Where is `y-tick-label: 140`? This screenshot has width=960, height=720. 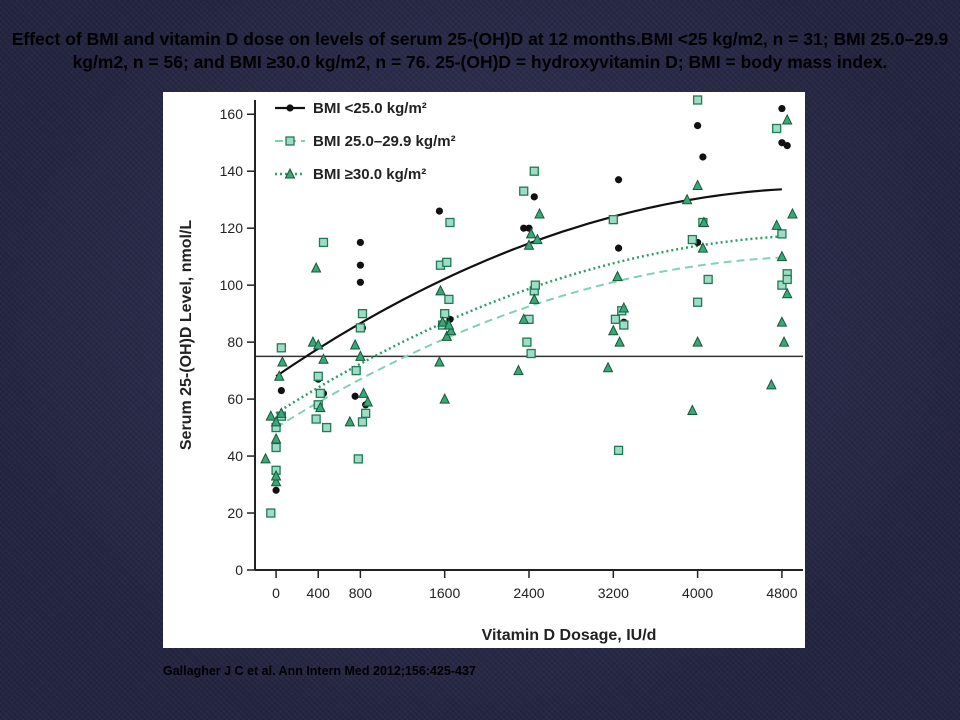
y-tick-label: 140 is located at coordinates (232, 171).